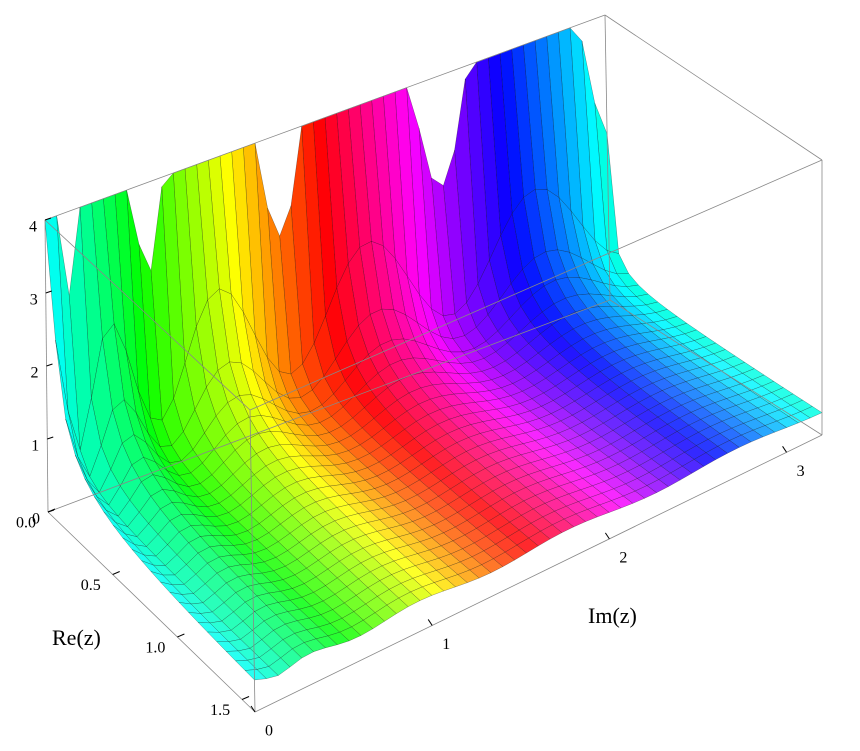  What do you see at coordinates (34, 300) in the screenshot?
I see `z-tick-label: 3` at bounding box center [34, 300].